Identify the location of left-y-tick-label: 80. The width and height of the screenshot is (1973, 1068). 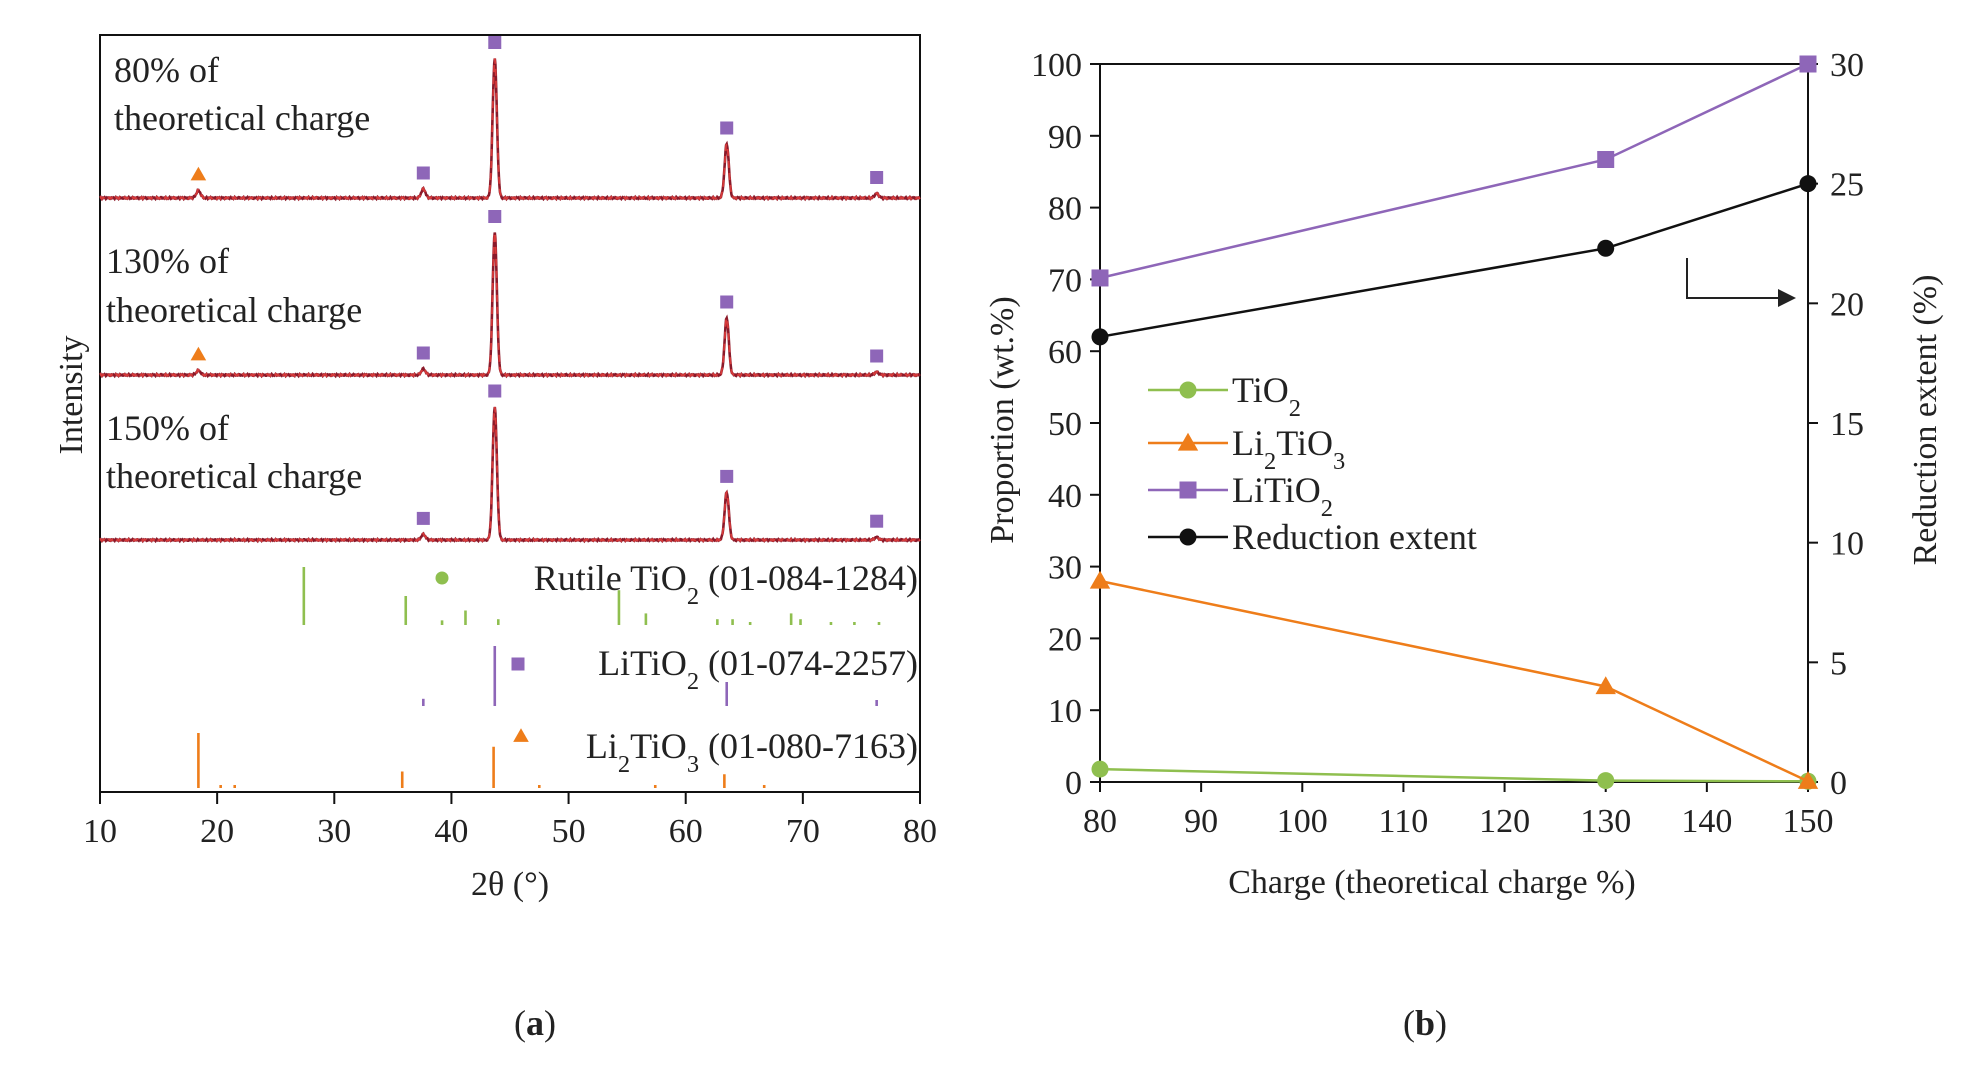
(1065, 209).